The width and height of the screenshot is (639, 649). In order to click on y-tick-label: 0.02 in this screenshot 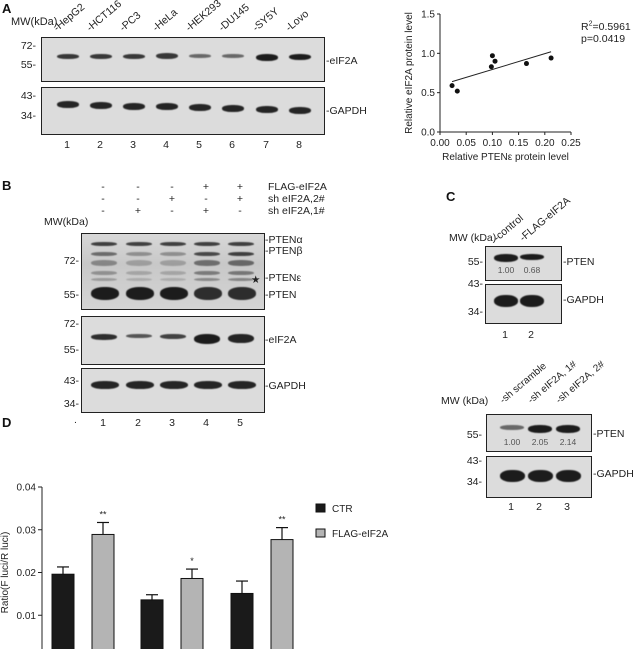, I will do `click(27, 573)`.